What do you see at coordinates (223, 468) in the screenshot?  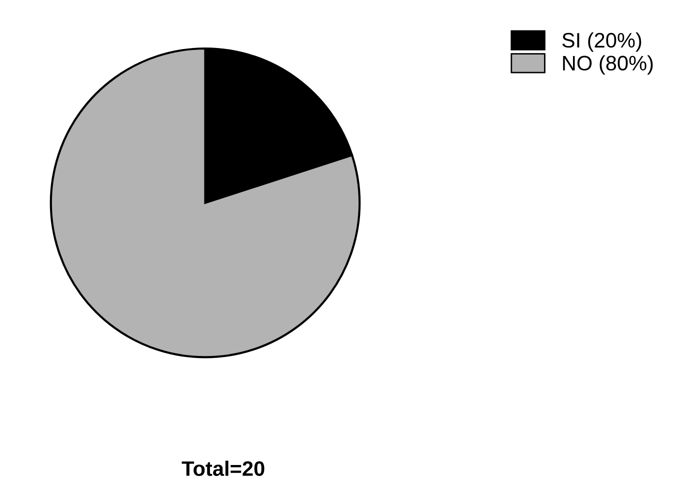 I see `text: Total=20` at bounding box center [223, 468].